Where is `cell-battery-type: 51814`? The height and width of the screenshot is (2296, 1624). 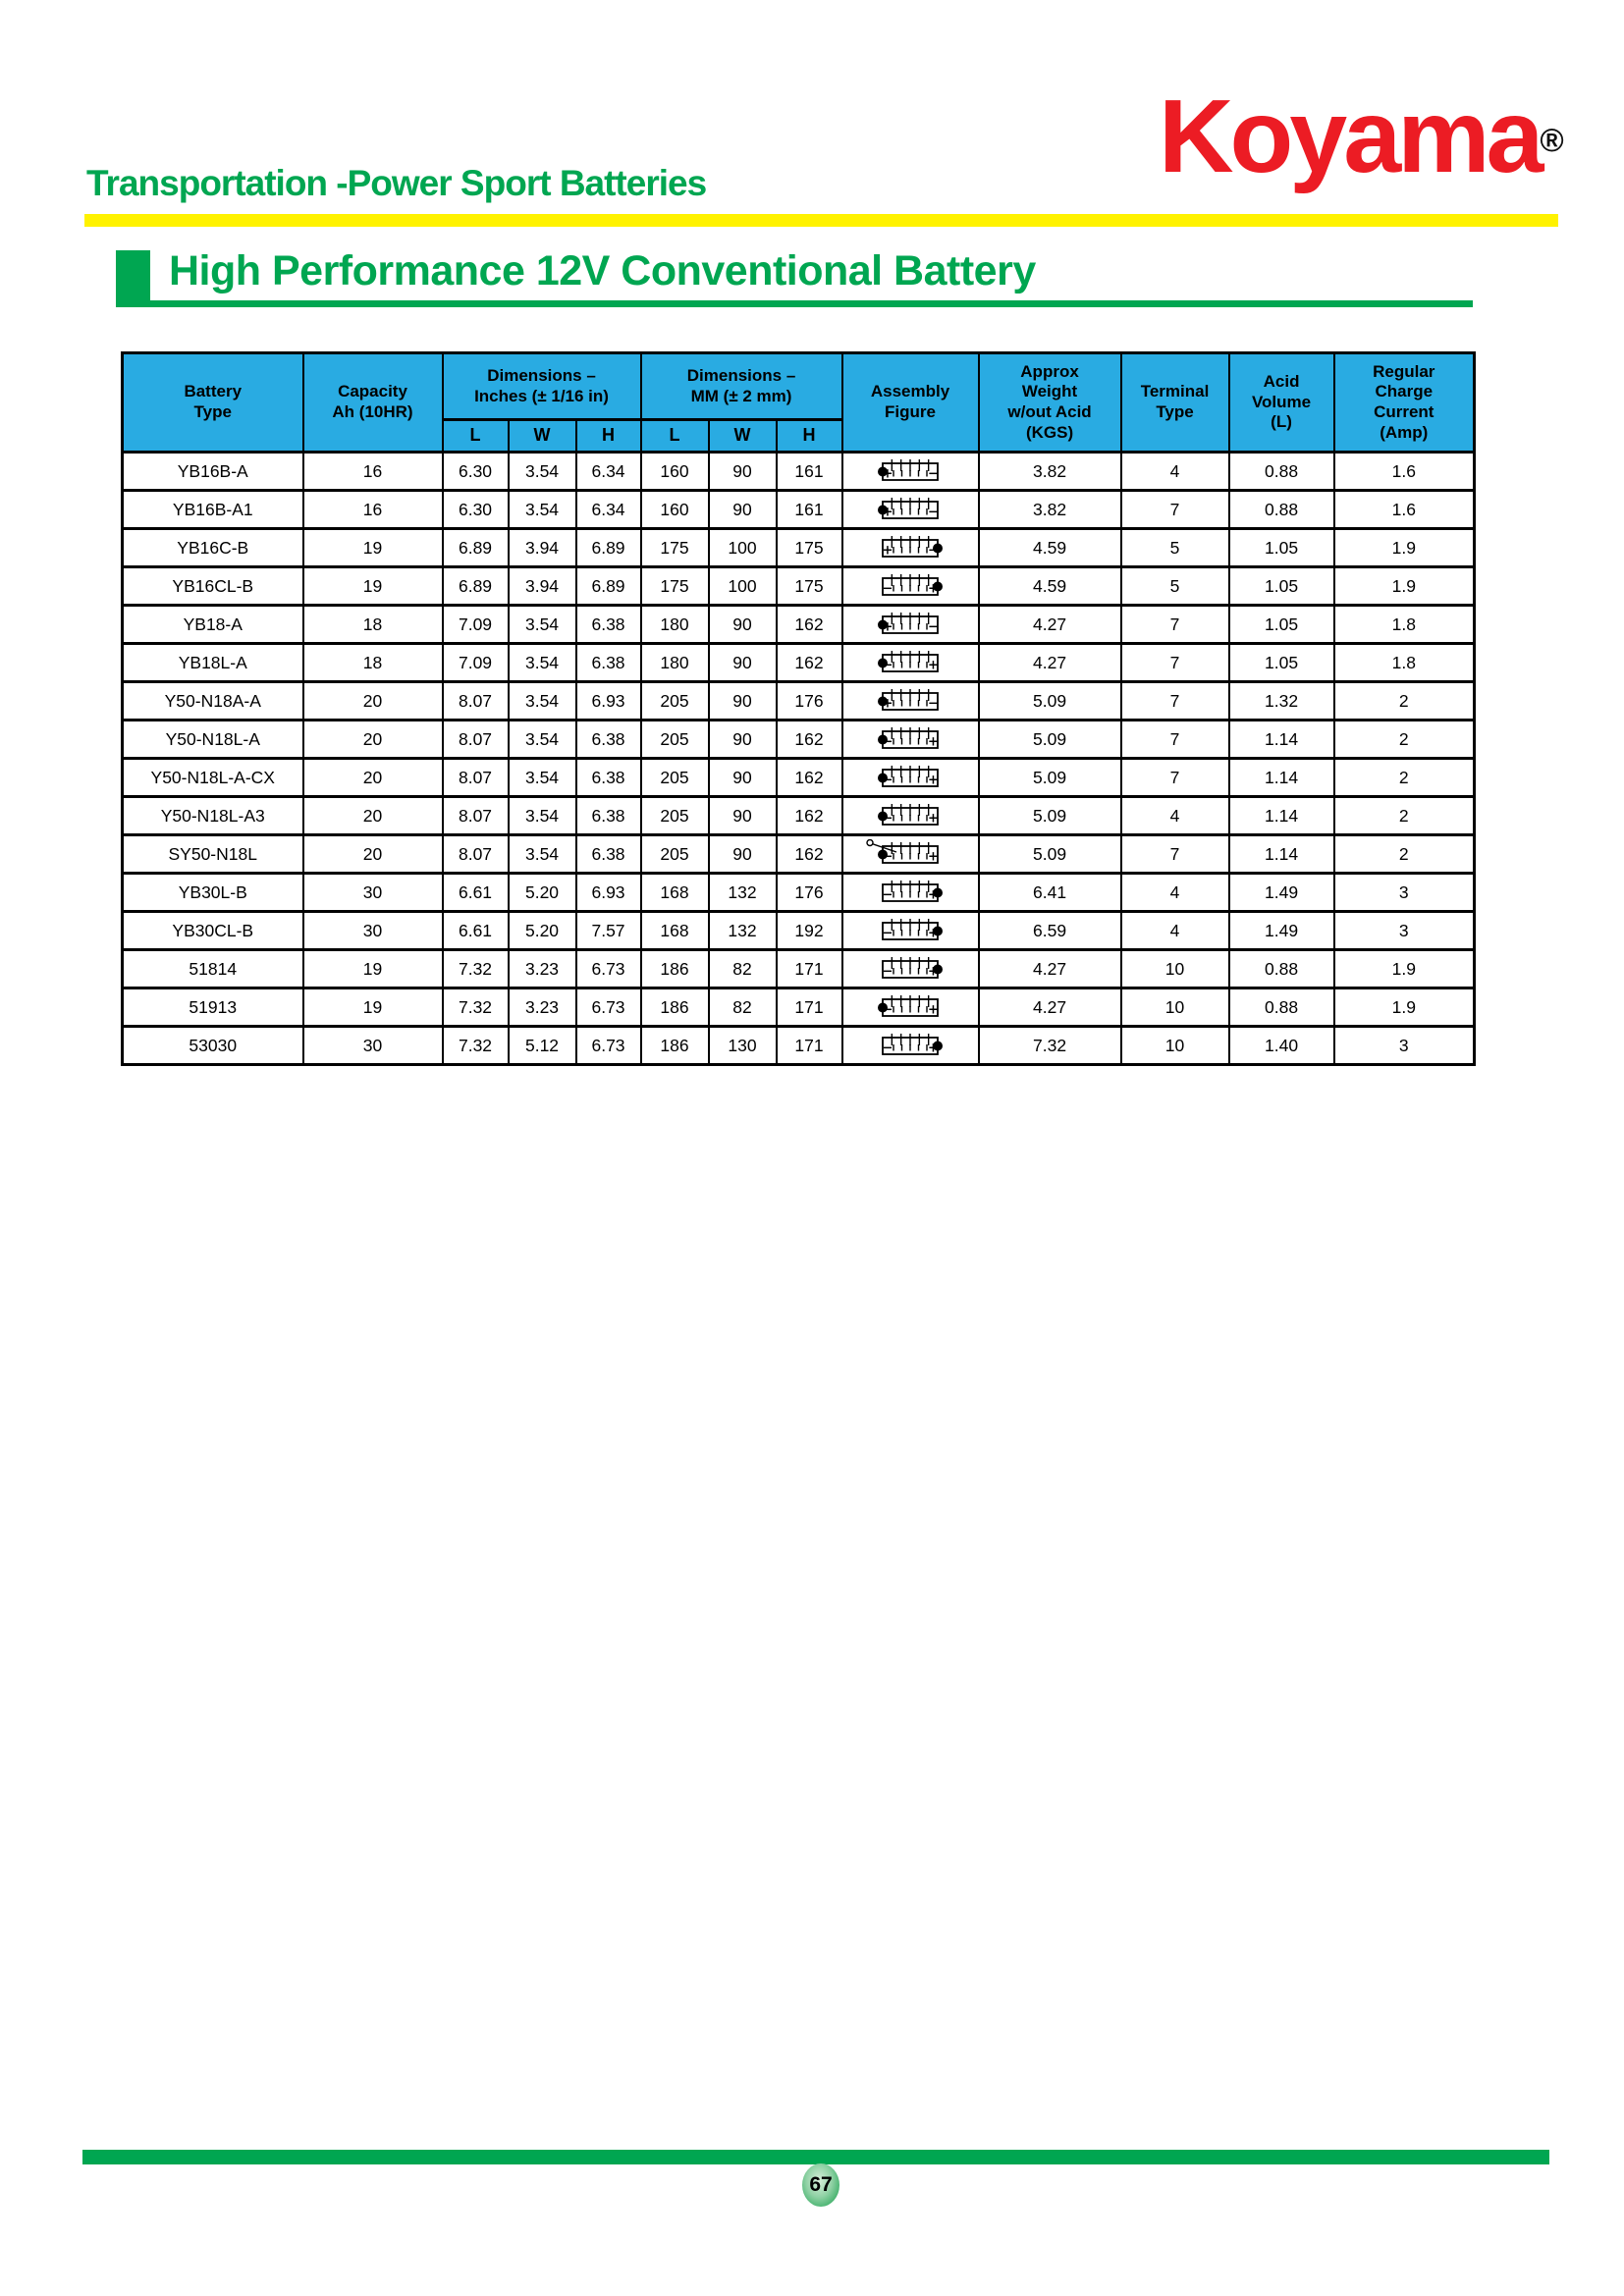
cell-battery-type: 51814 is located at coordinates (212, 969).